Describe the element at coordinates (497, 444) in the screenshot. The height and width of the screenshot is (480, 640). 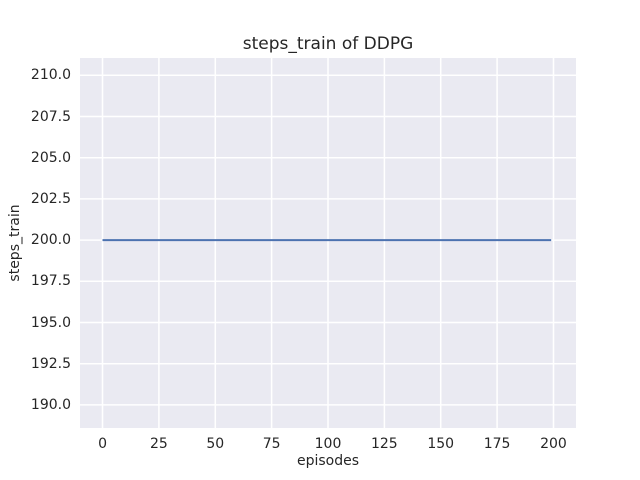
I see `x-tick-label: 175` at that location.